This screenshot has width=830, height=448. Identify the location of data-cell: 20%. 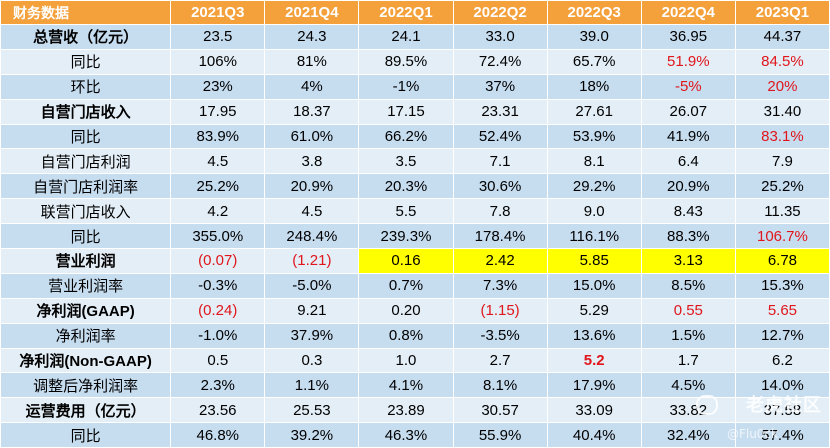
(782, 86).